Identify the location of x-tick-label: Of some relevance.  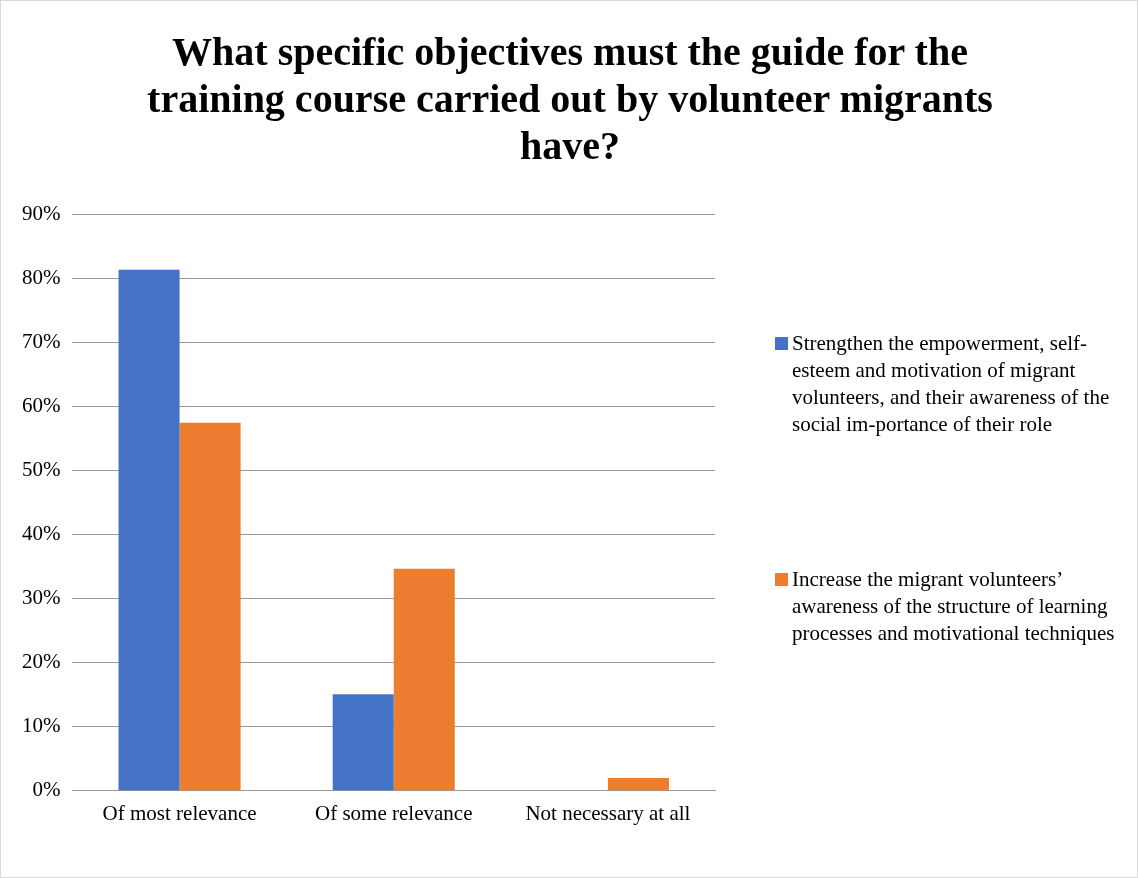
(394, 812).